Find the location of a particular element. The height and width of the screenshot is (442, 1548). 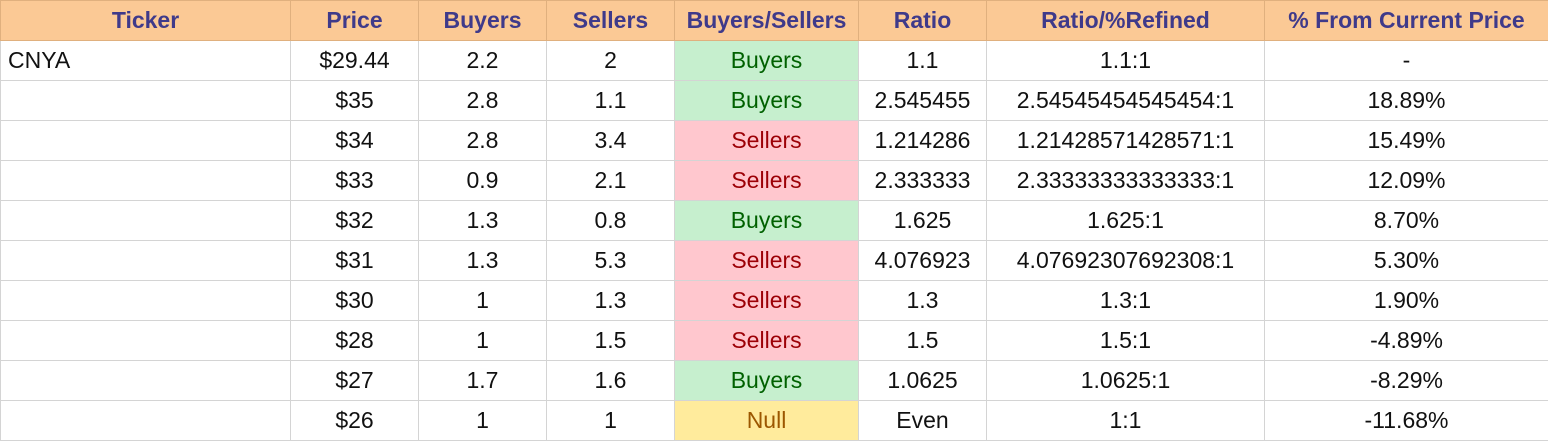

header-ratio-refined: Ratio/%Refined is located at coordinates (1125, 20).